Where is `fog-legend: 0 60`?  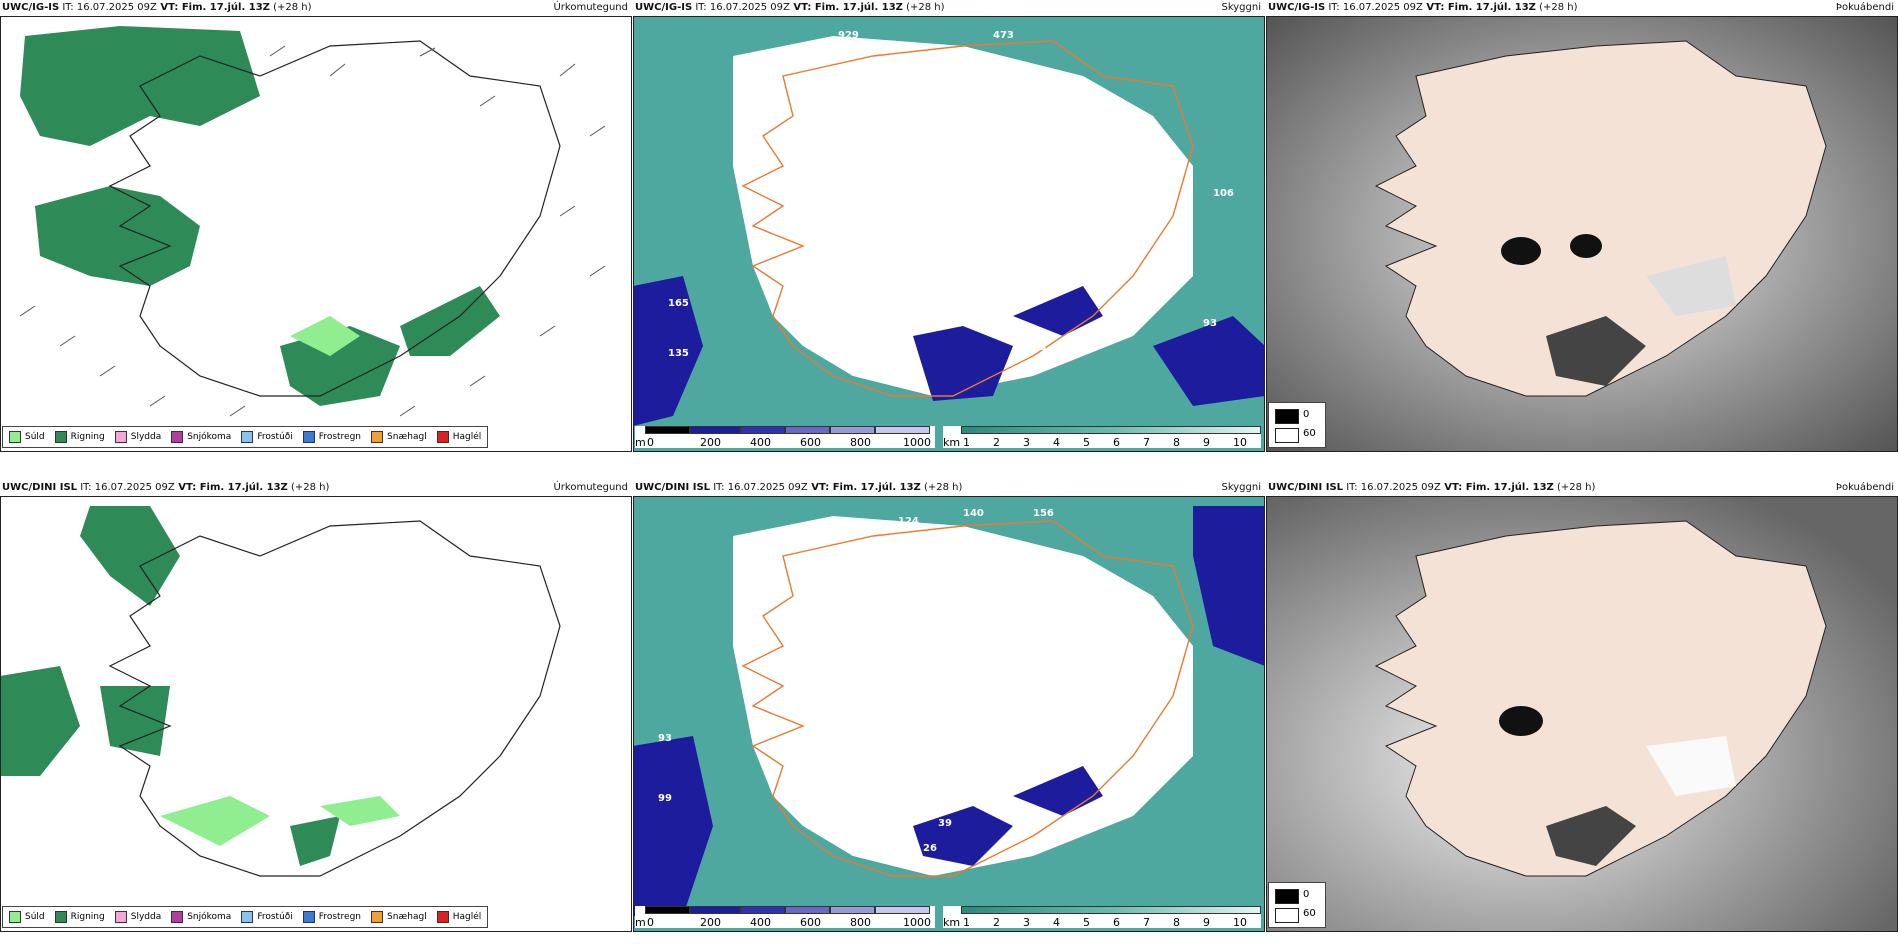
fog-legend: 0 60 is located at coordinates (1297, 905).